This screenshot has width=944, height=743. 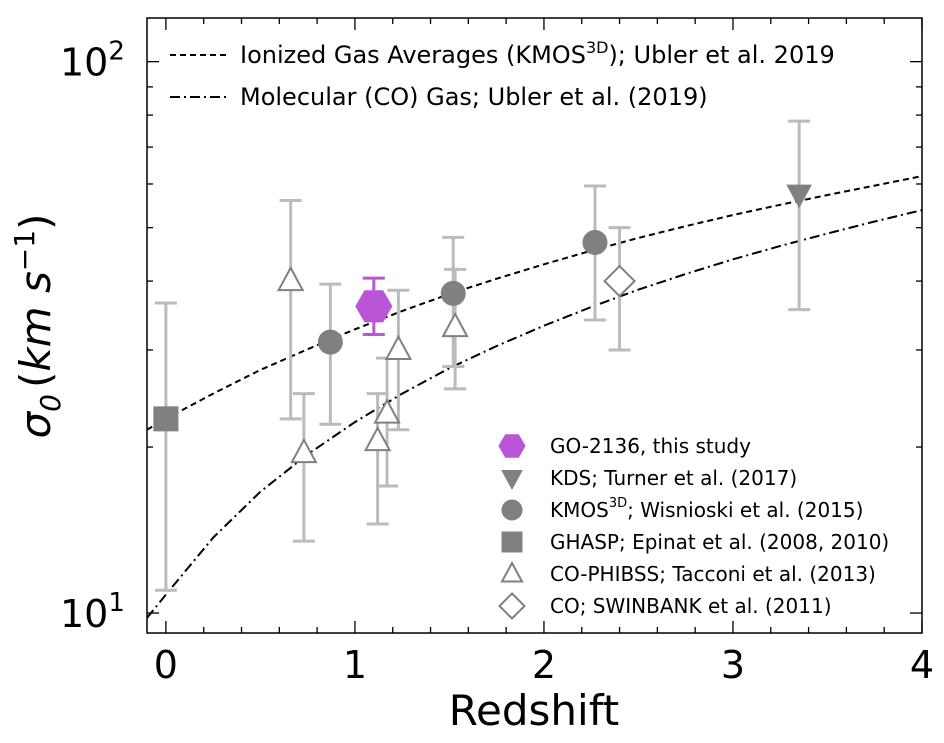 I want to click on legend-label: CO-PHIBSS; Tacconi et al. (2013), so click(x=713, y=574).